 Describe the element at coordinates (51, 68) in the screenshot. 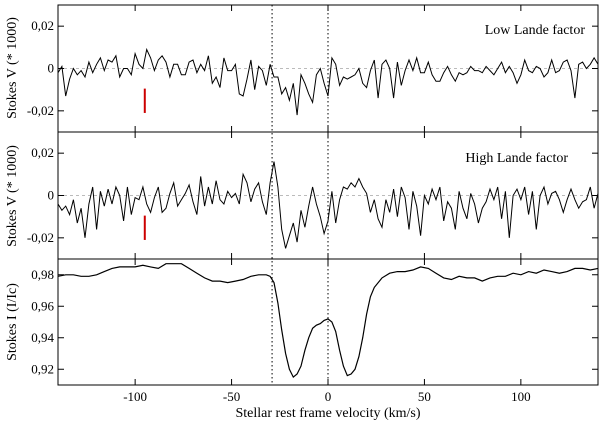

I see `panel-1-ytick-label: 0` at that location.